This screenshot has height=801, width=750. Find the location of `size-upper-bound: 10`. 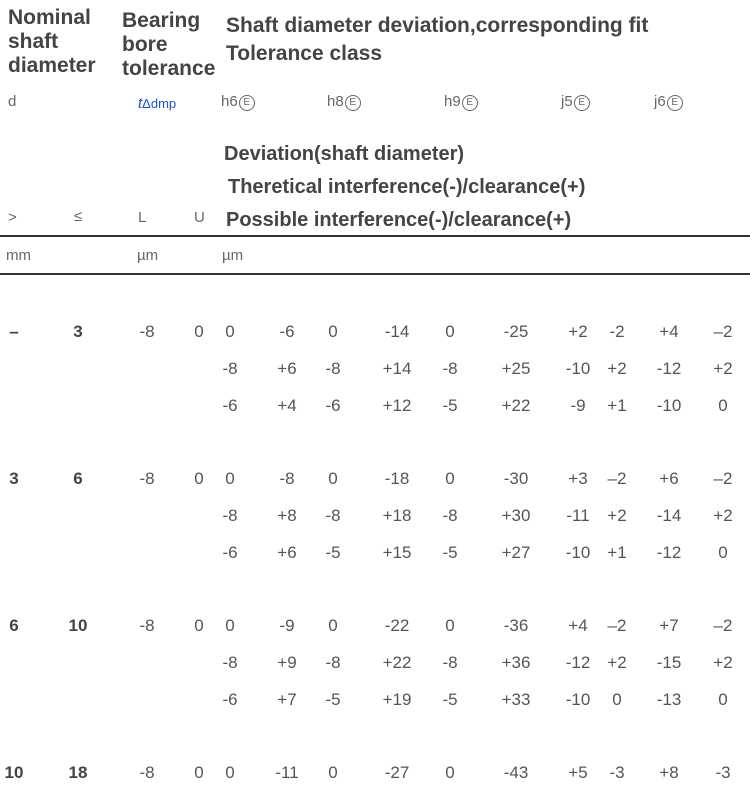

size-upper-bound: 10 is located at coordinates (78, 625).